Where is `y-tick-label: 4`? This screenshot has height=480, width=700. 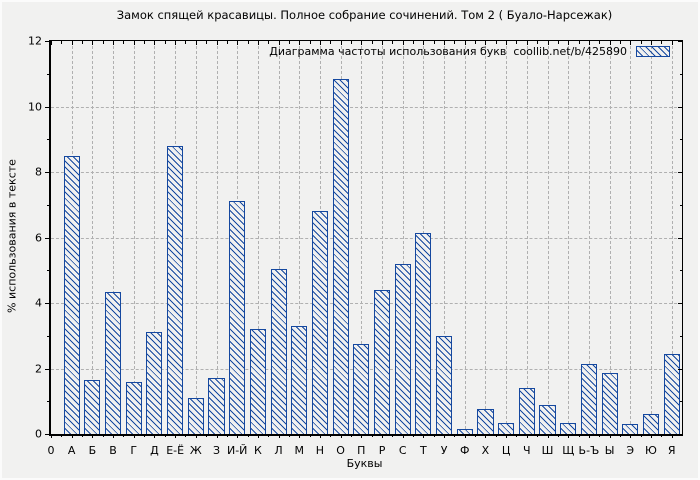 y-tick-label: 4 is located at coordinates (38, 303).